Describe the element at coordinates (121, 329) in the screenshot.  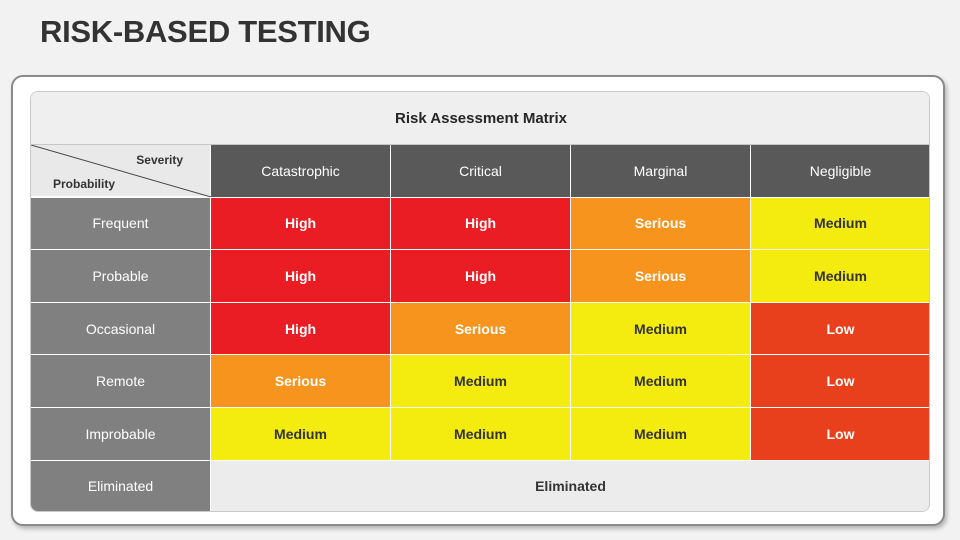
I see `probability-row-header: Occasional` at that location.